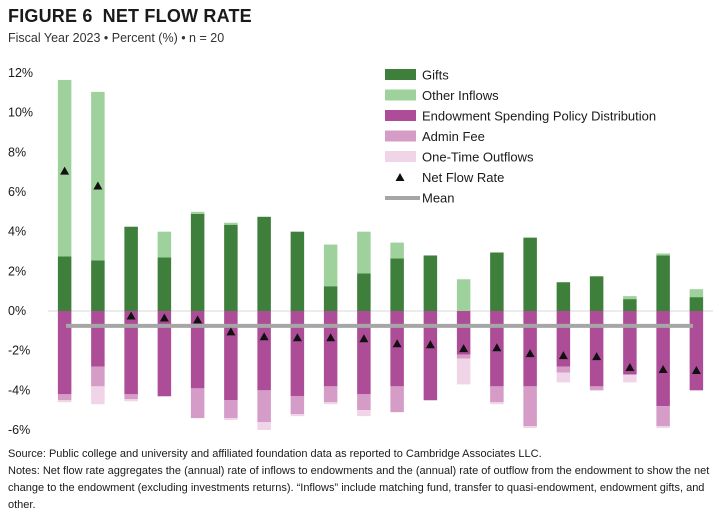 Image resolution: width=727 pixels, height=527 pixels. What do you see at coordinates (20, 73) in the screenshot?
I see `y-tick-label: 12%` at bounding box center [20, 73].